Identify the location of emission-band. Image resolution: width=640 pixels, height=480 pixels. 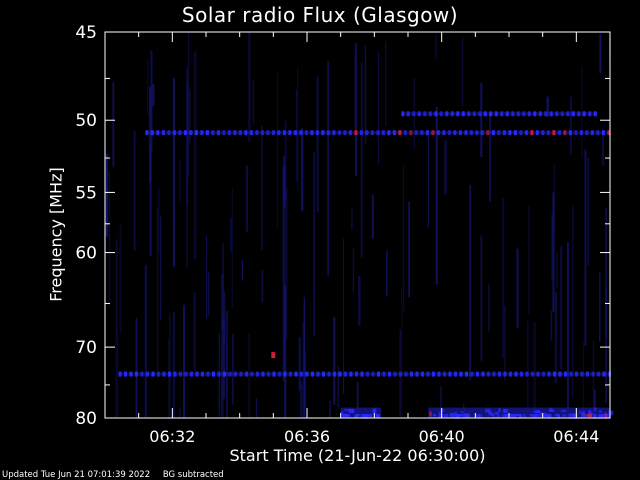
(364, 374).